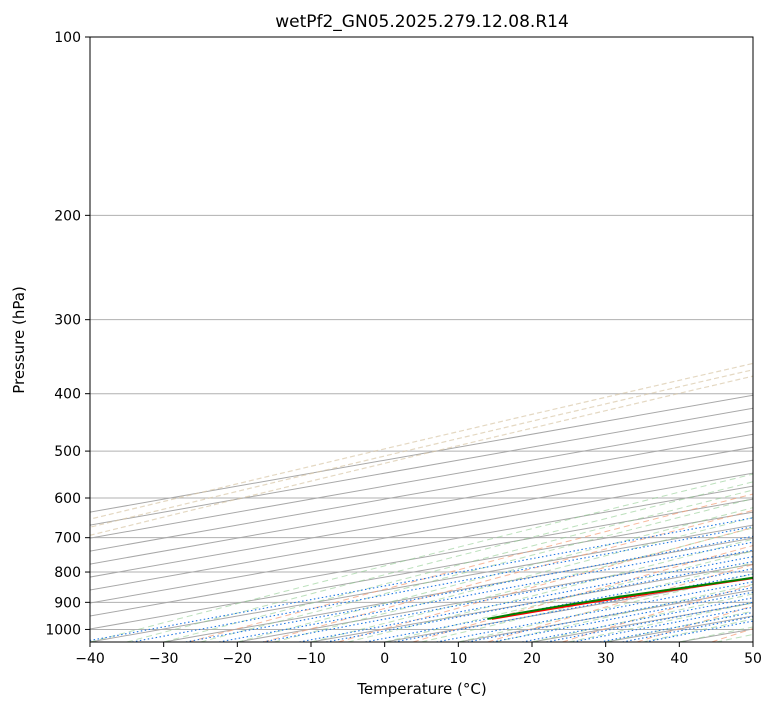  I want to click on dry-adiabat-line, so click(508, 575).